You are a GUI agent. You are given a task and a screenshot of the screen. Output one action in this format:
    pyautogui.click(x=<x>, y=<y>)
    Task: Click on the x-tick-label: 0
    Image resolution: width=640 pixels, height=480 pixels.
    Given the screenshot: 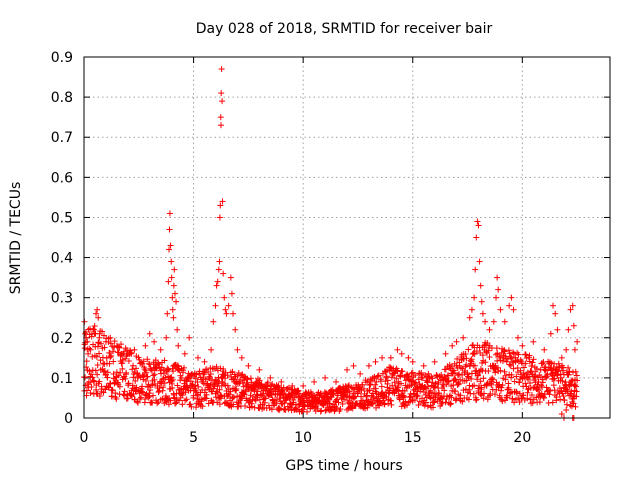 What is the action you would take?
    pyautogui.click(x=84, y=438)
    